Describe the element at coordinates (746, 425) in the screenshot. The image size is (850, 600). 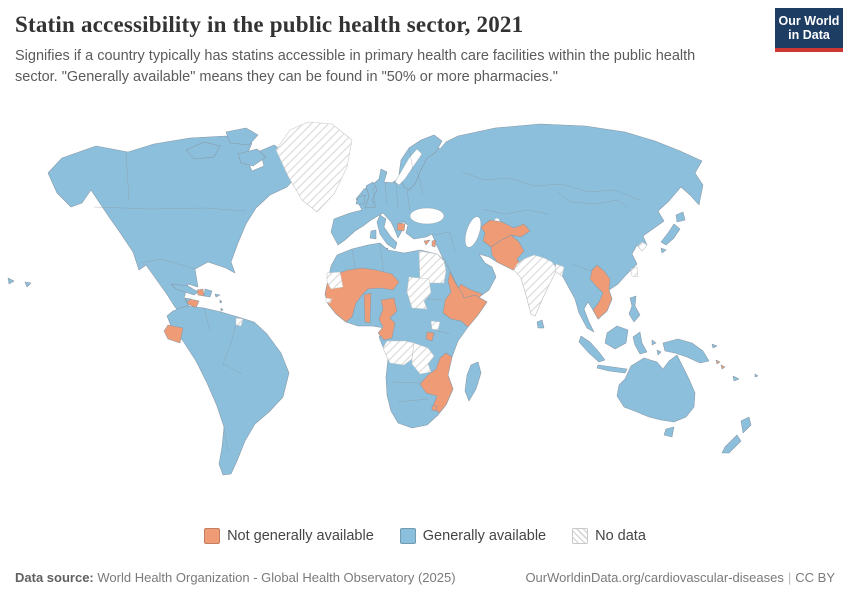
I see `region-new-zealand-north` at that location.